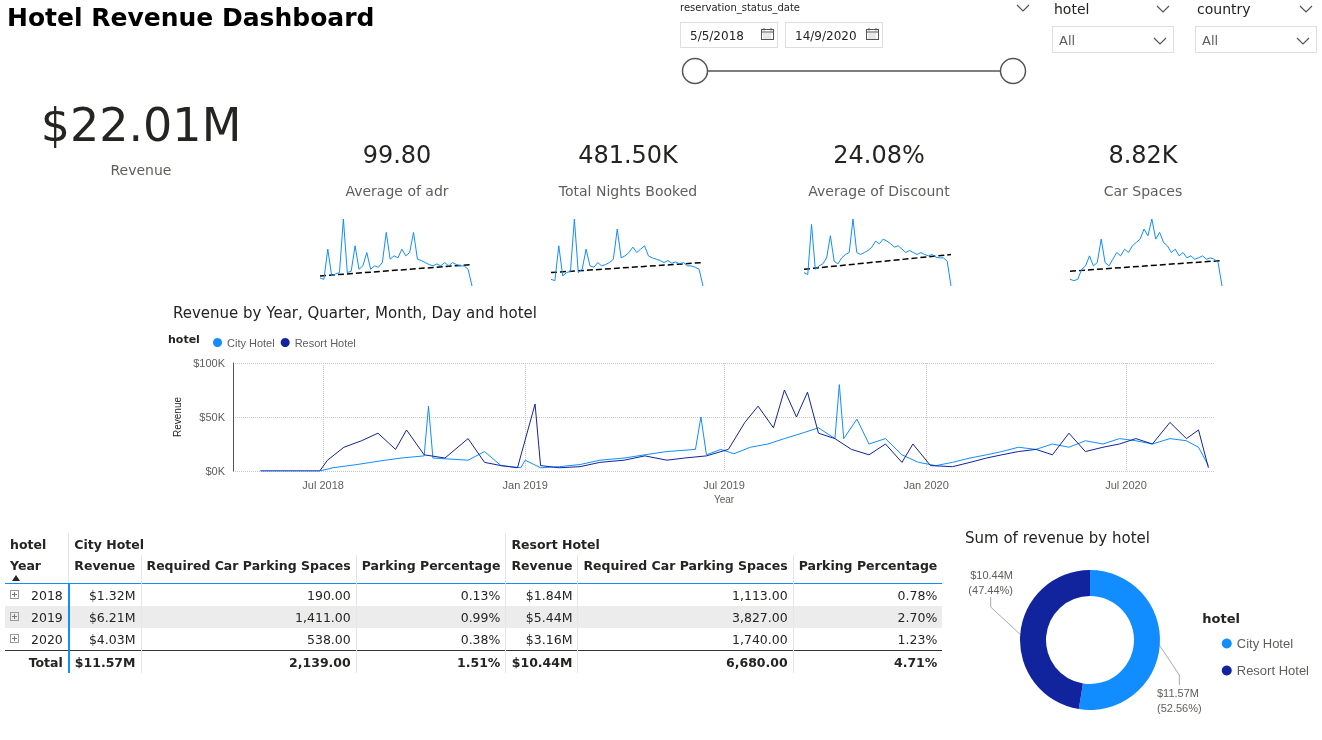  Describe the element at coordinates (320, 662) in the screenshot. I see `text: 2,139.00` at that location.